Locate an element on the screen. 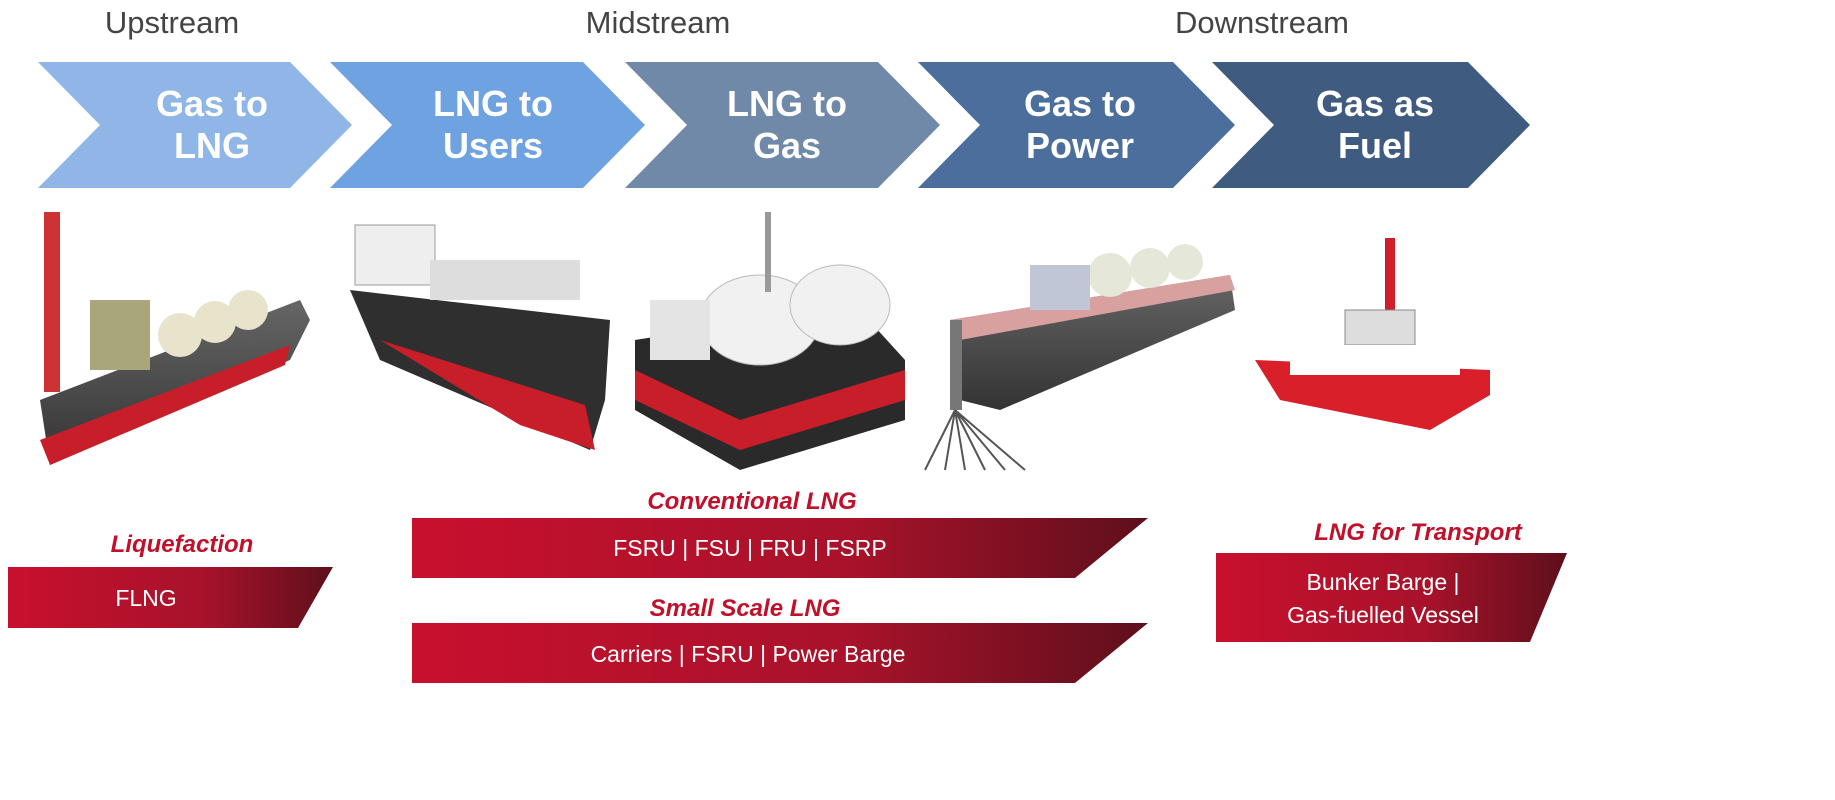 This screenshot has width=1835, height=800. ship-fsrp is located at coordinates (1079, 357).